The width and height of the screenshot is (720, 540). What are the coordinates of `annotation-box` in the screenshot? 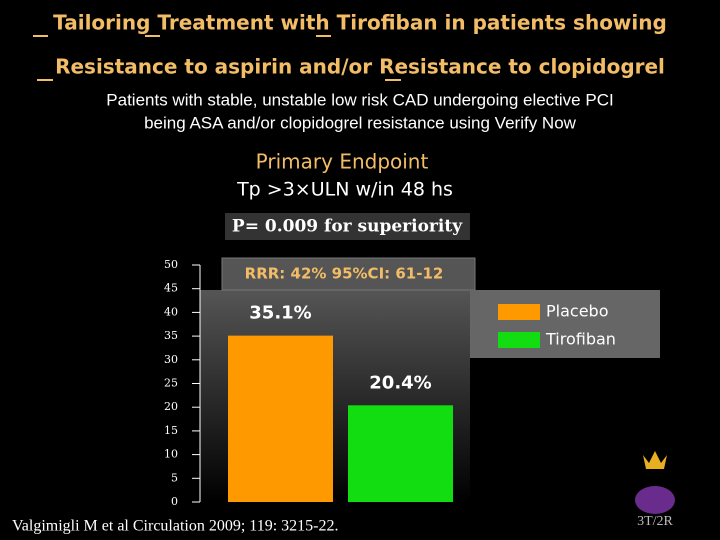 It's located at (348, 274).